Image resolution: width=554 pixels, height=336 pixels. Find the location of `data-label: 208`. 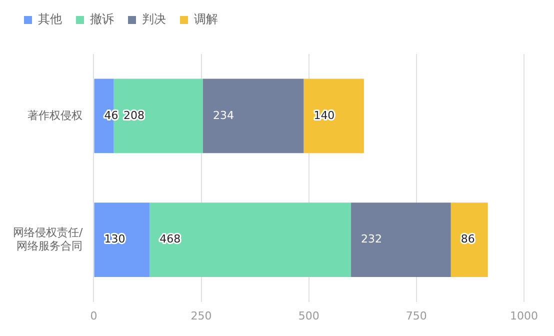

data-label: 208 is located at coordinates (134, 115).